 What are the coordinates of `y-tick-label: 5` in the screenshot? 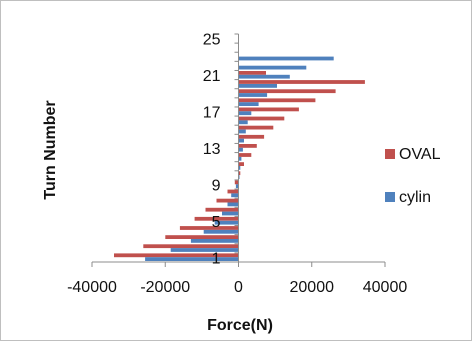 It's located at (216, 222).